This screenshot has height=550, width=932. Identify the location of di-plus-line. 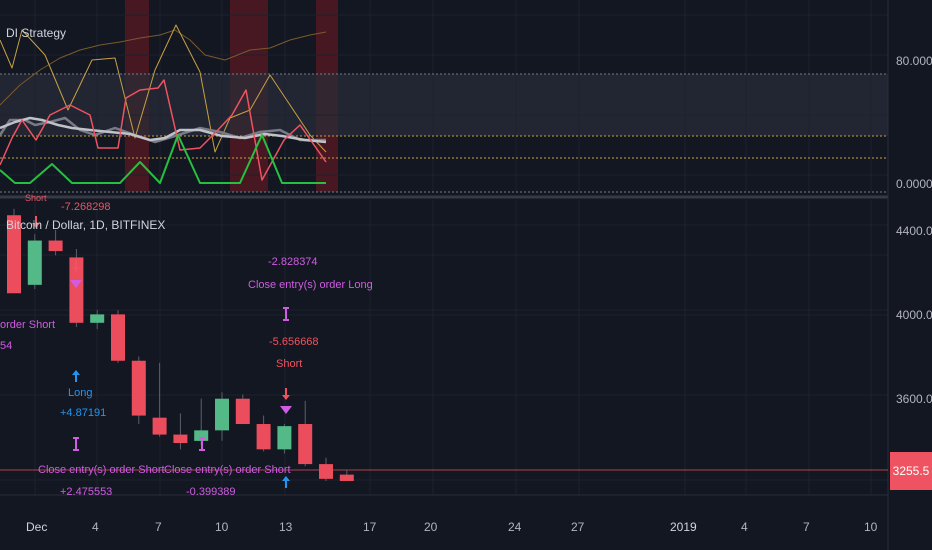
(163, 88).